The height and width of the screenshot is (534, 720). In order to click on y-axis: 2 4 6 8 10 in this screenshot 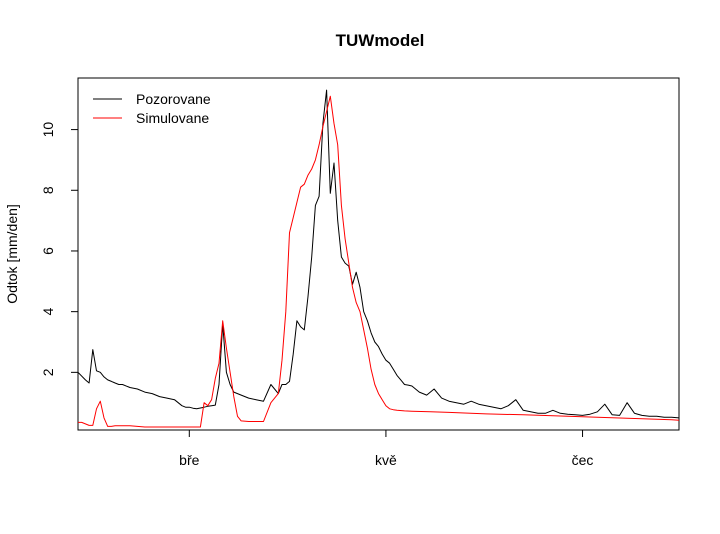, I will do `click(59, 249)`.